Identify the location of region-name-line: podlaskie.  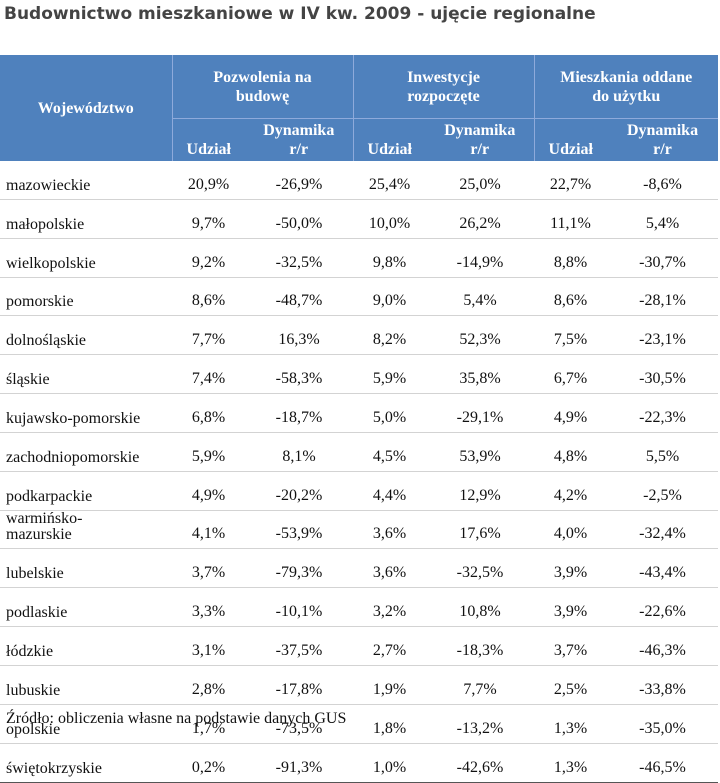
(37, 613).